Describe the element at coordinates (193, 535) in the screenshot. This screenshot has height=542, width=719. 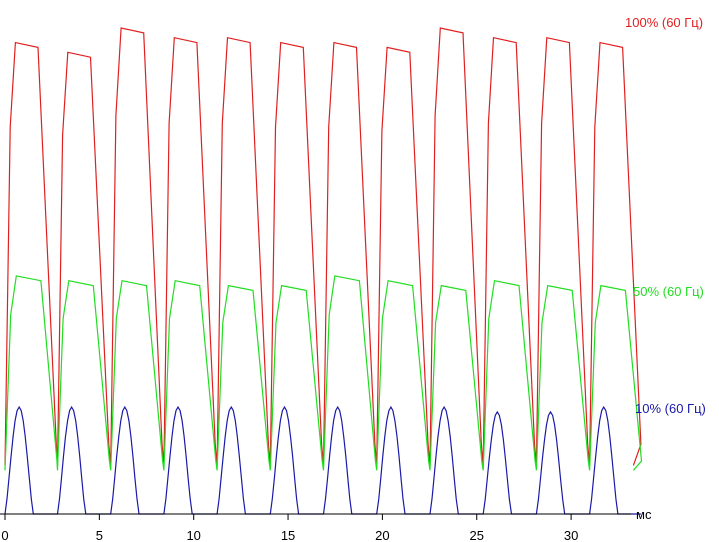
I see `x-tick-label: 10` at that location.